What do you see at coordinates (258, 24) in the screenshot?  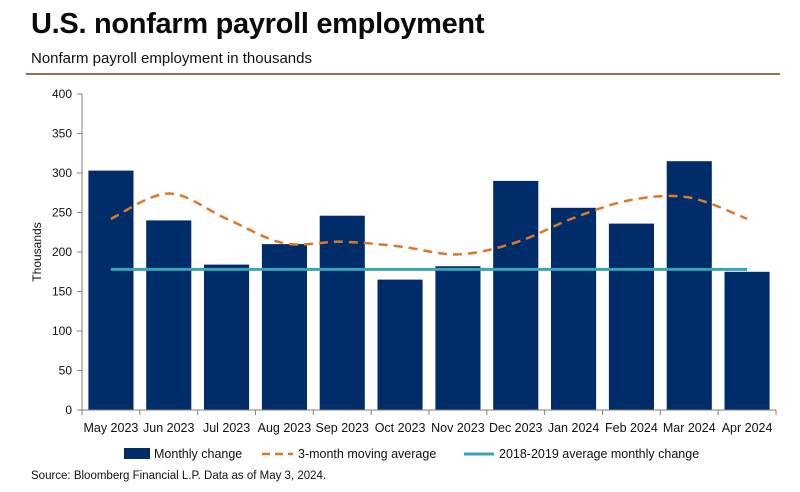 I see `chart-title: U.S. nonfarm payroll employment` at bounding box center [258, 24].